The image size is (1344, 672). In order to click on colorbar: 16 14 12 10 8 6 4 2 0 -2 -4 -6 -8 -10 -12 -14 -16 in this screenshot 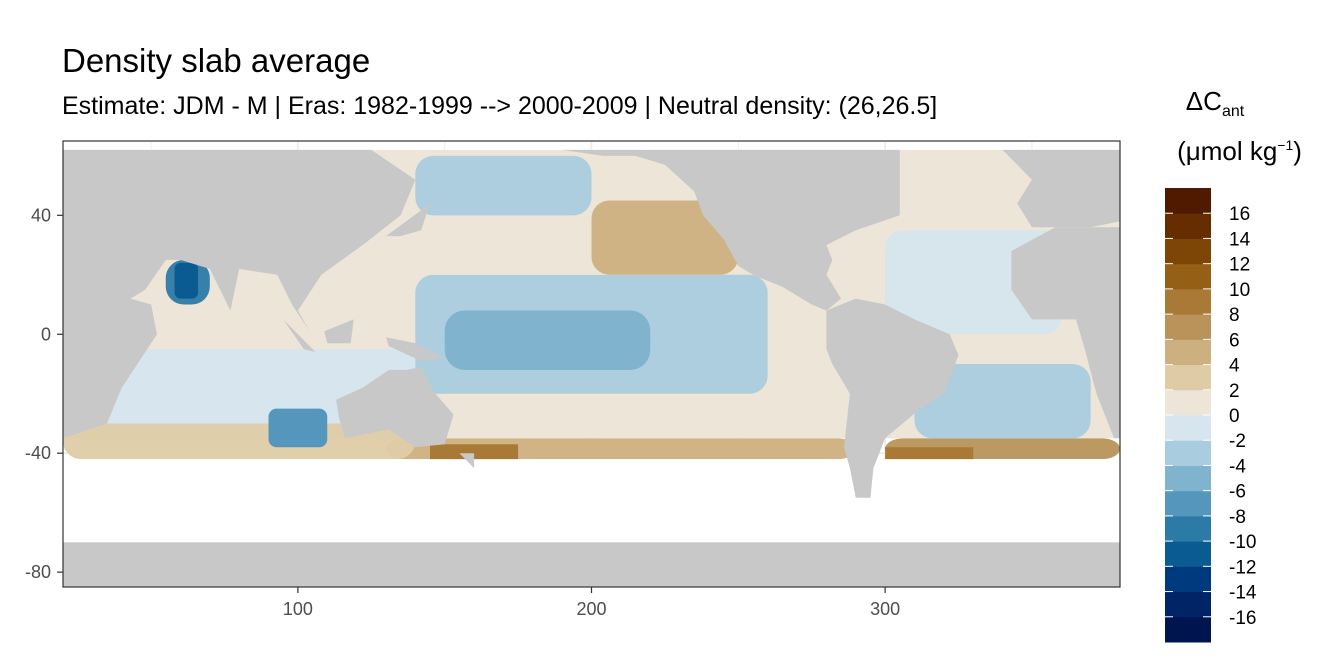, I will do `click(1211, 415)`.